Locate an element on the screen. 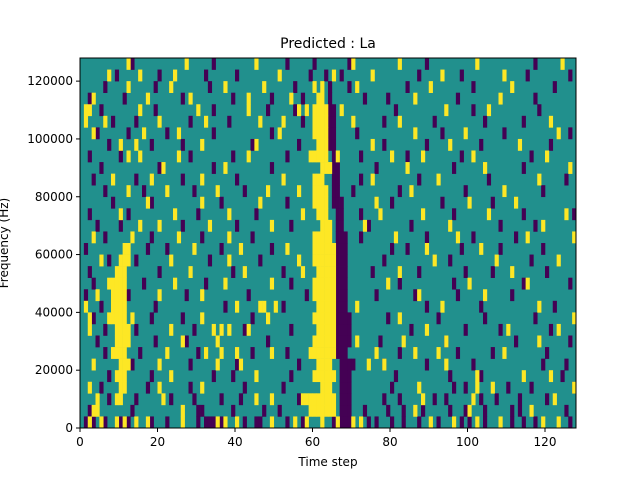 Image resolution: width=640 pixels, height=480 pixels. y-axis-label: Frequency (Hz) is located at coordinates (5, 243).